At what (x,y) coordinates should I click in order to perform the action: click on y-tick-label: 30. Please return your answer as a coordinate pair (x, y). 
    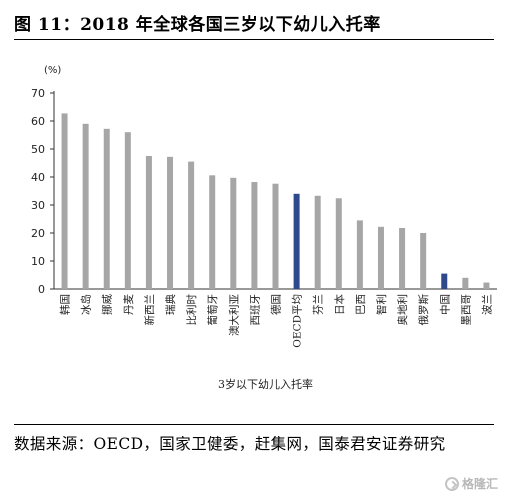
    Looking at the image, I should click on (38, 205).